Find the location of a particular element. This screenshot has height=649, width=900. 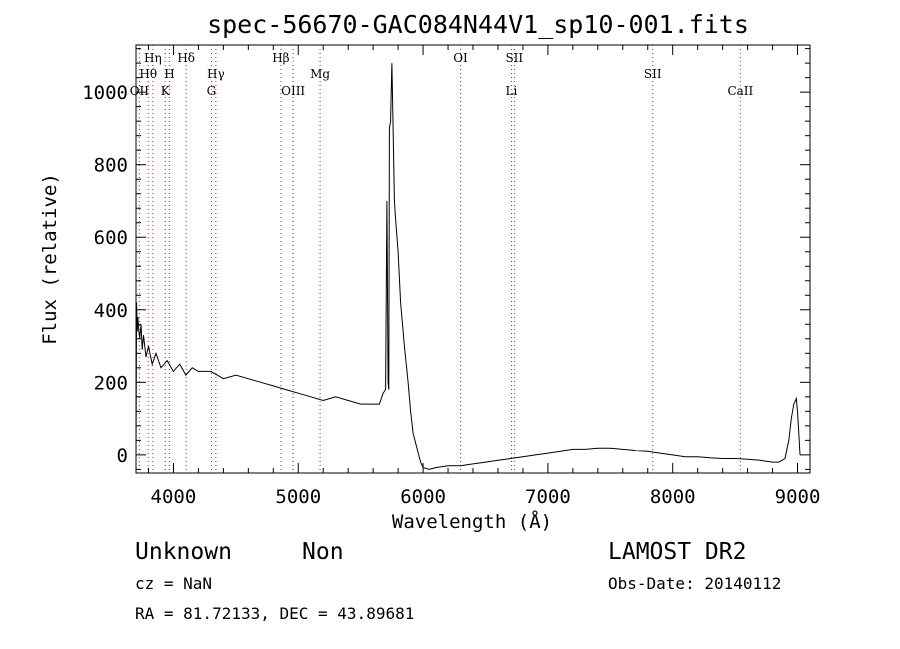

emission-line-label: Hθ is located at coordinates (148, 74).